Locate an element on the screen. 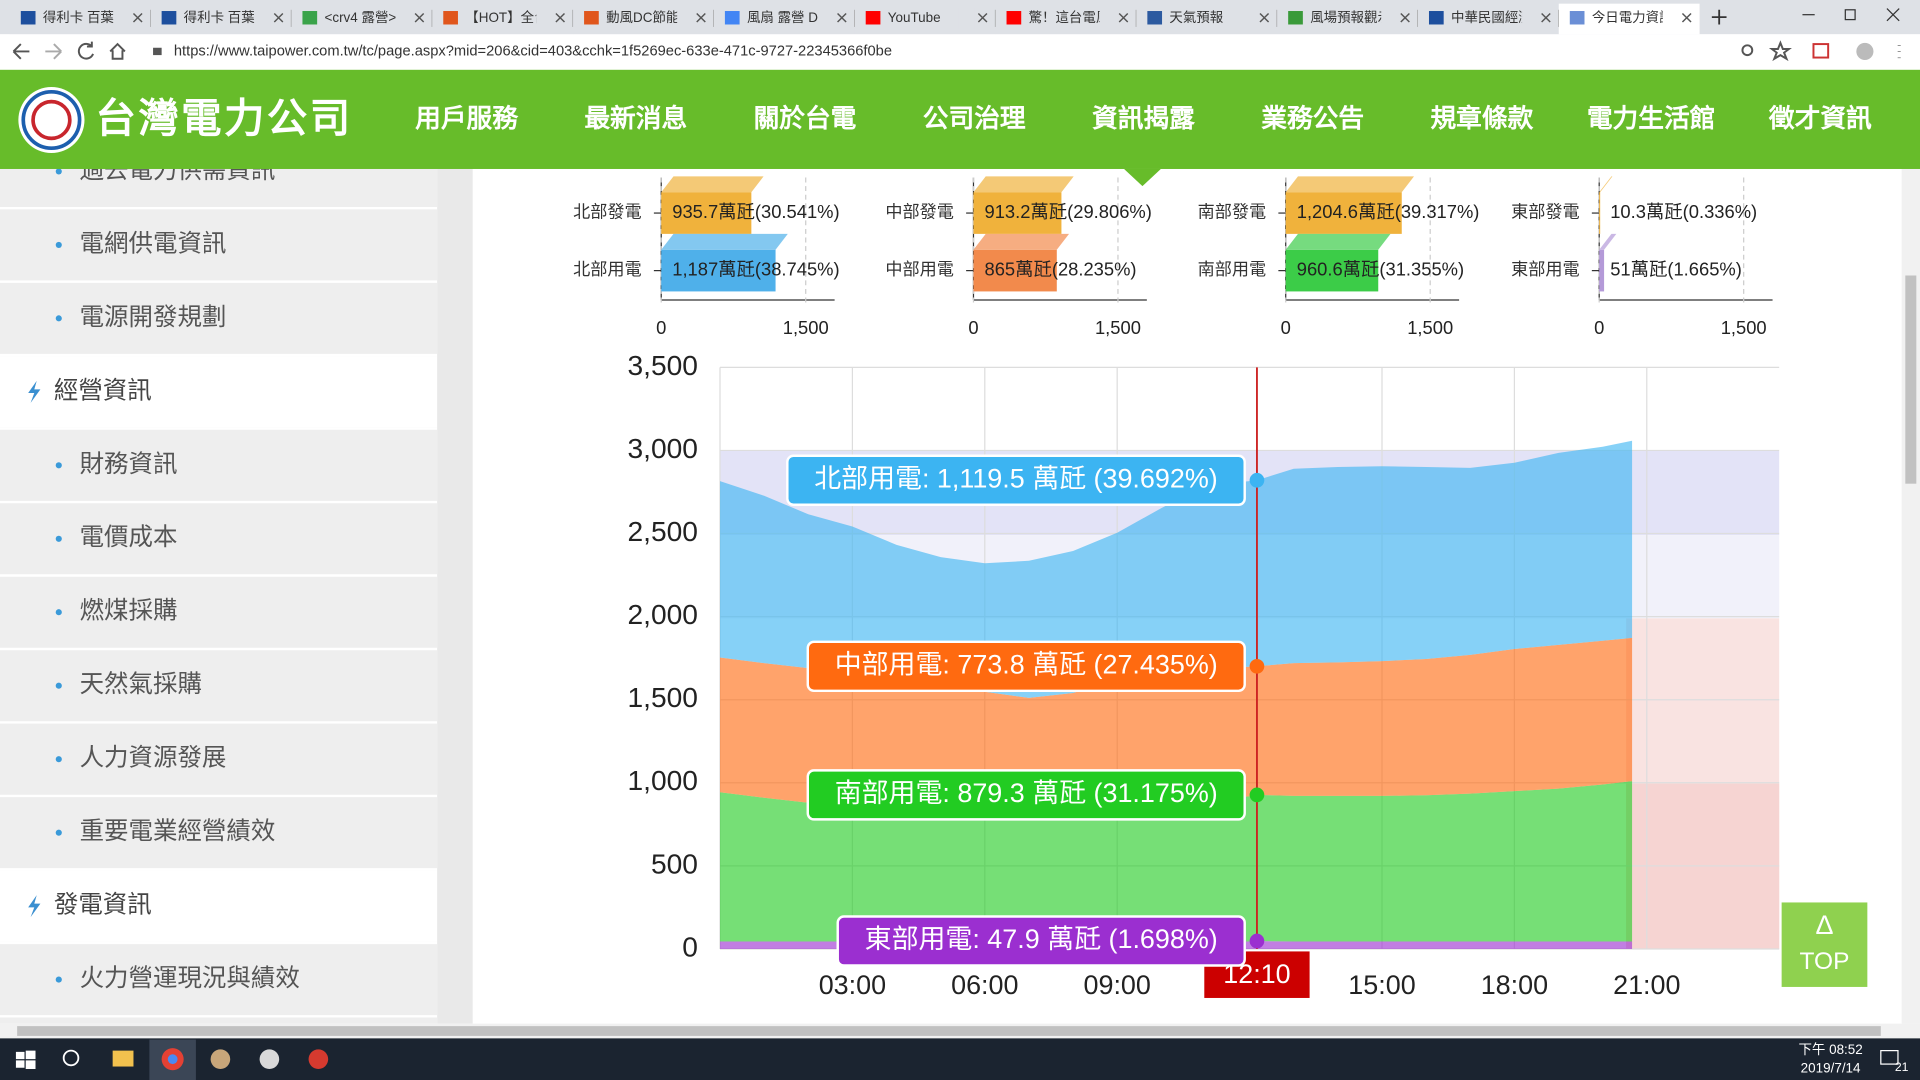 The height and width of the screenshot is (1080, 1920). top-arrow: Δ is located at coordinates (1824, 925).